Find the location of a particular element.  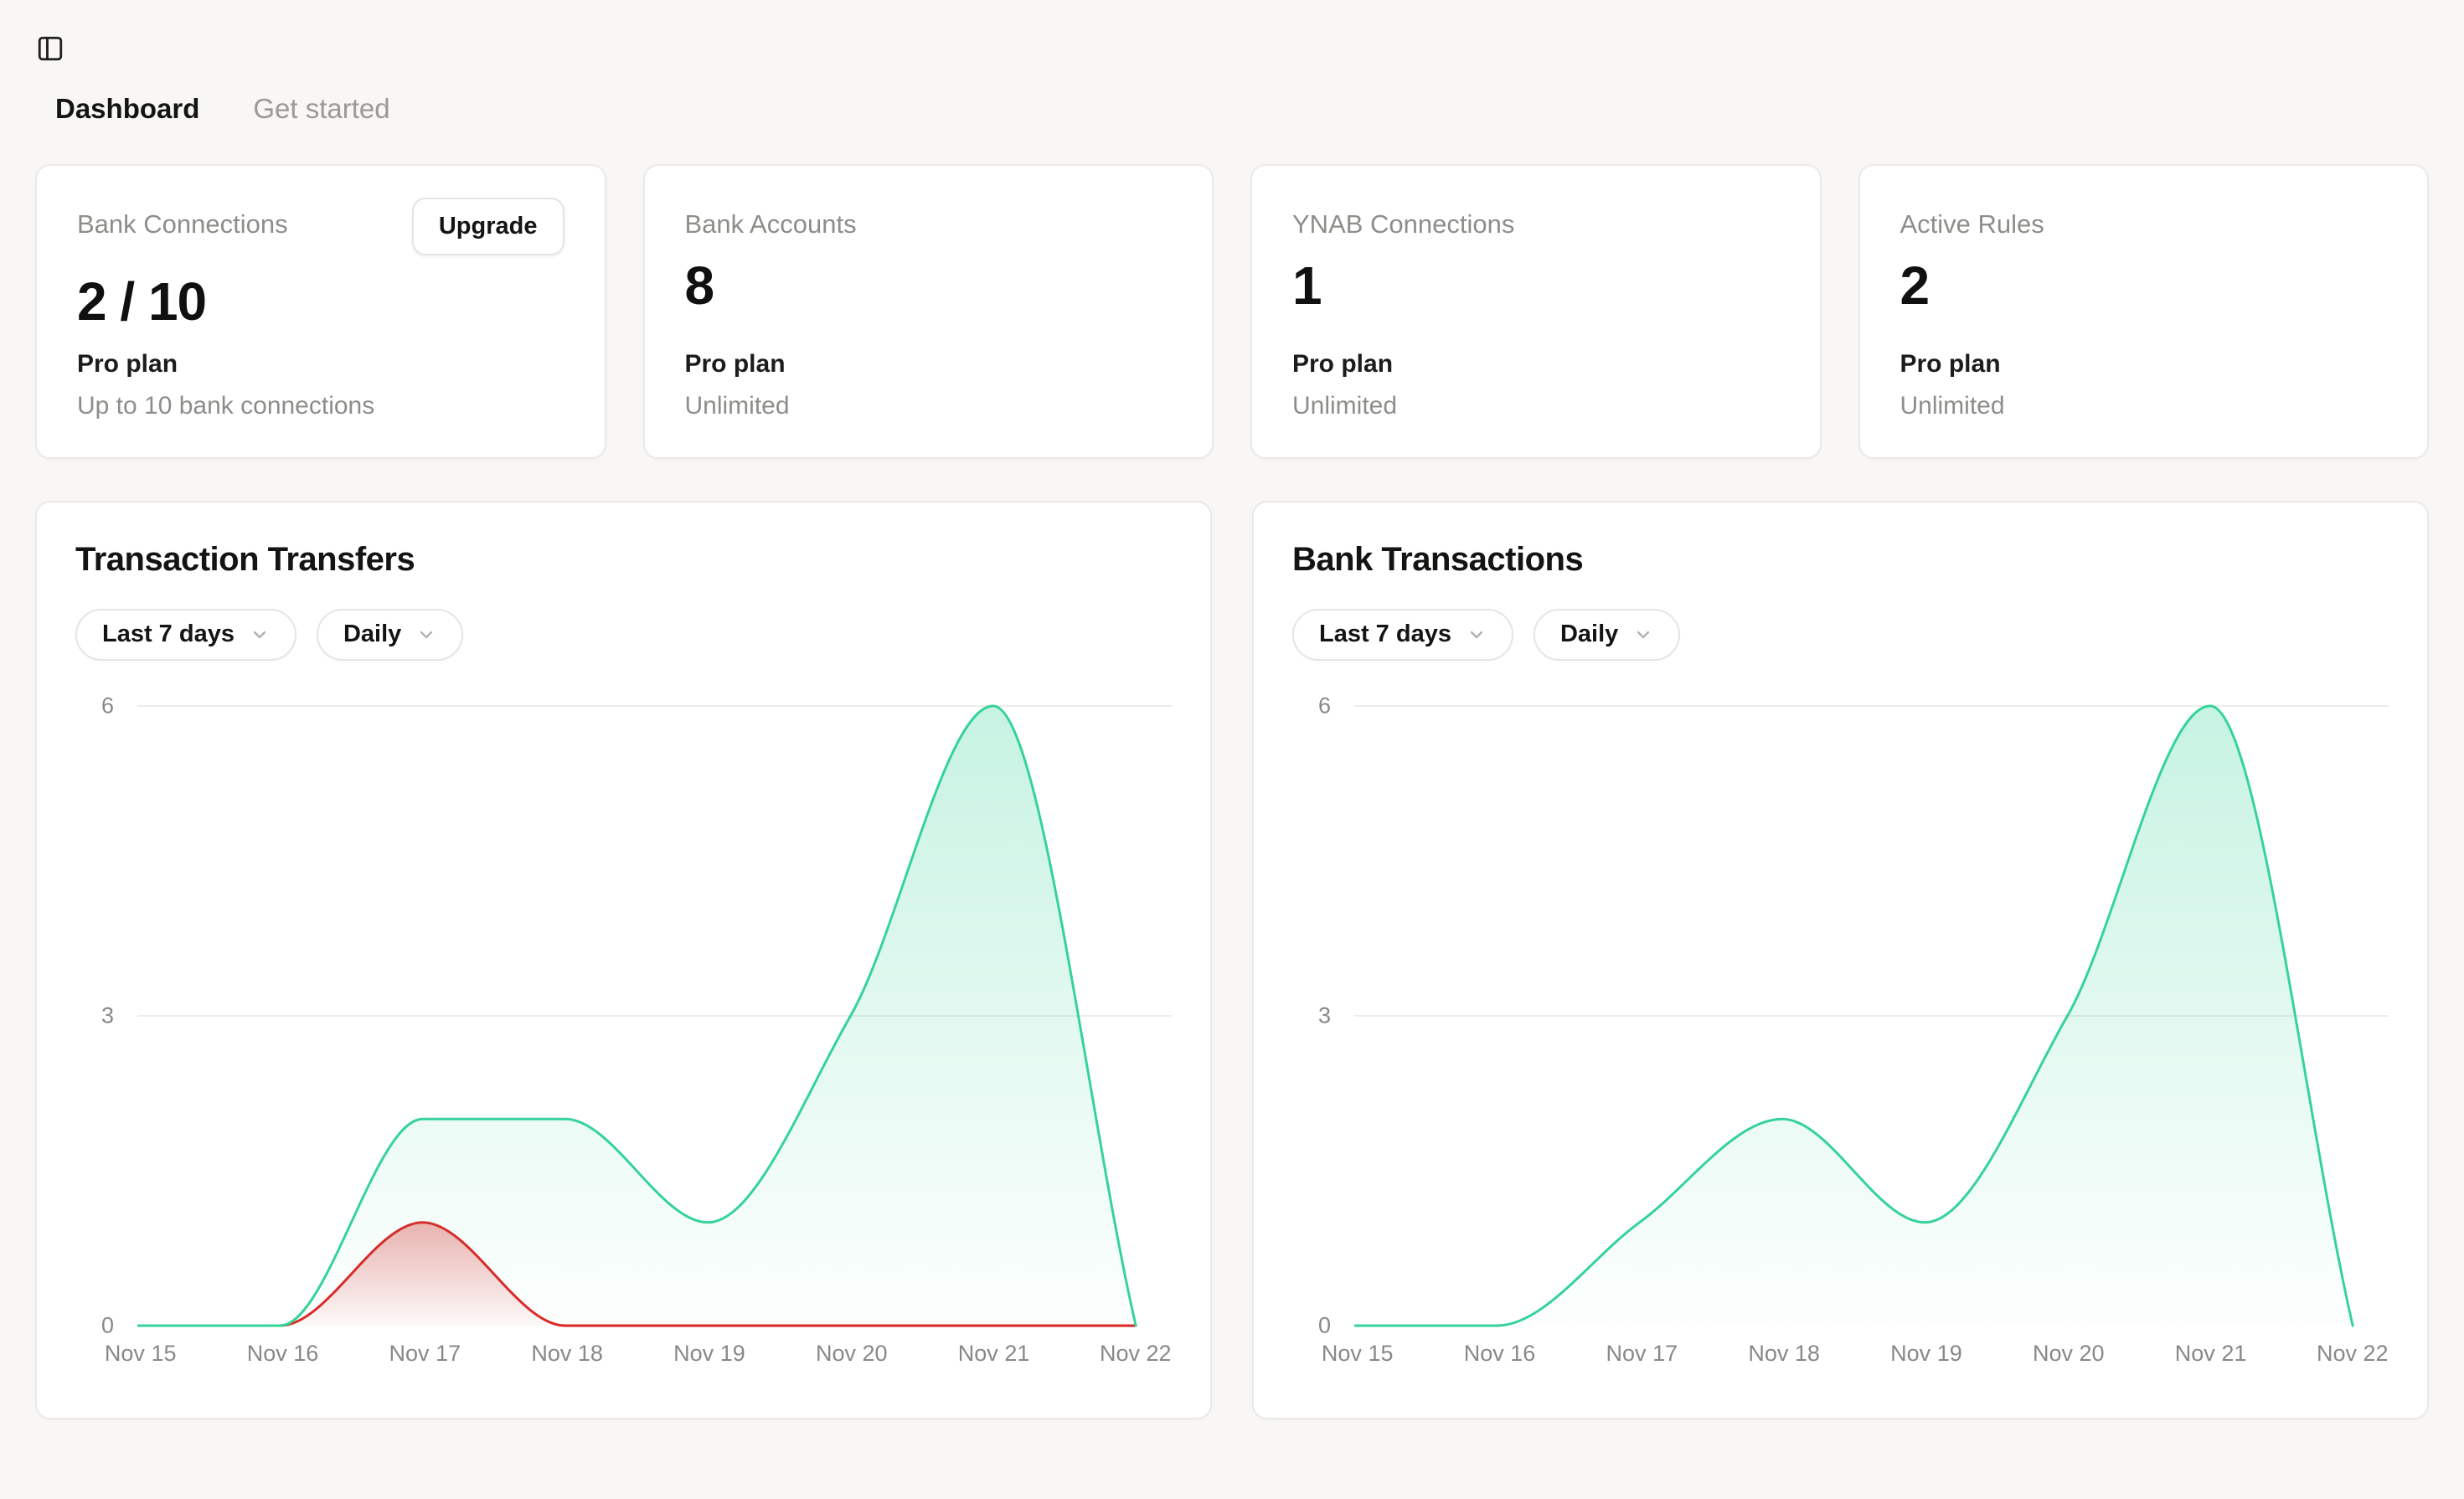

stat-title: Bank Accounts is located at coordinates (770, 224).